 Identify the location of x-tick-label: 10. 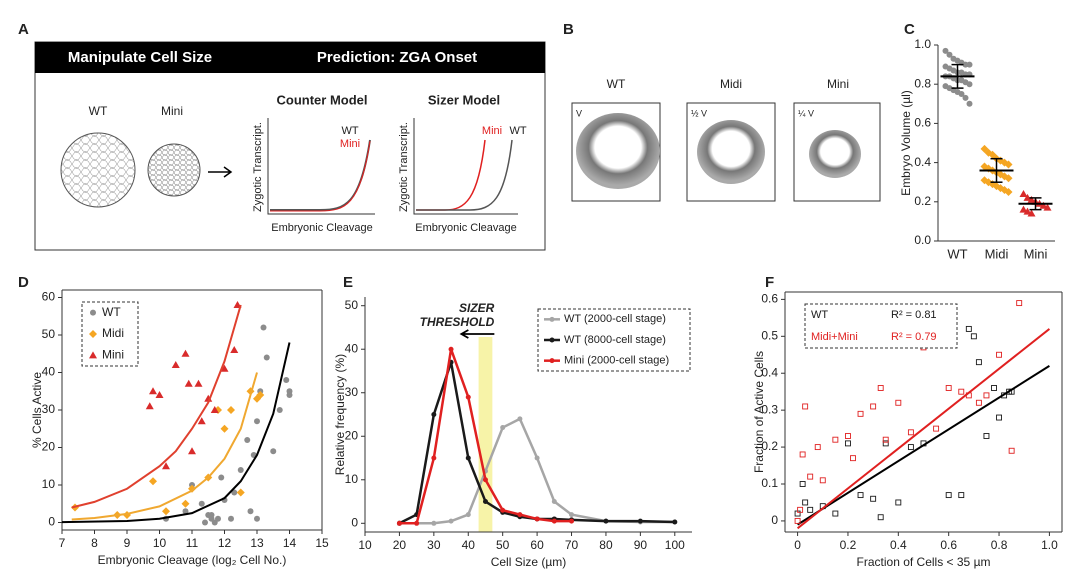
(365, 545).